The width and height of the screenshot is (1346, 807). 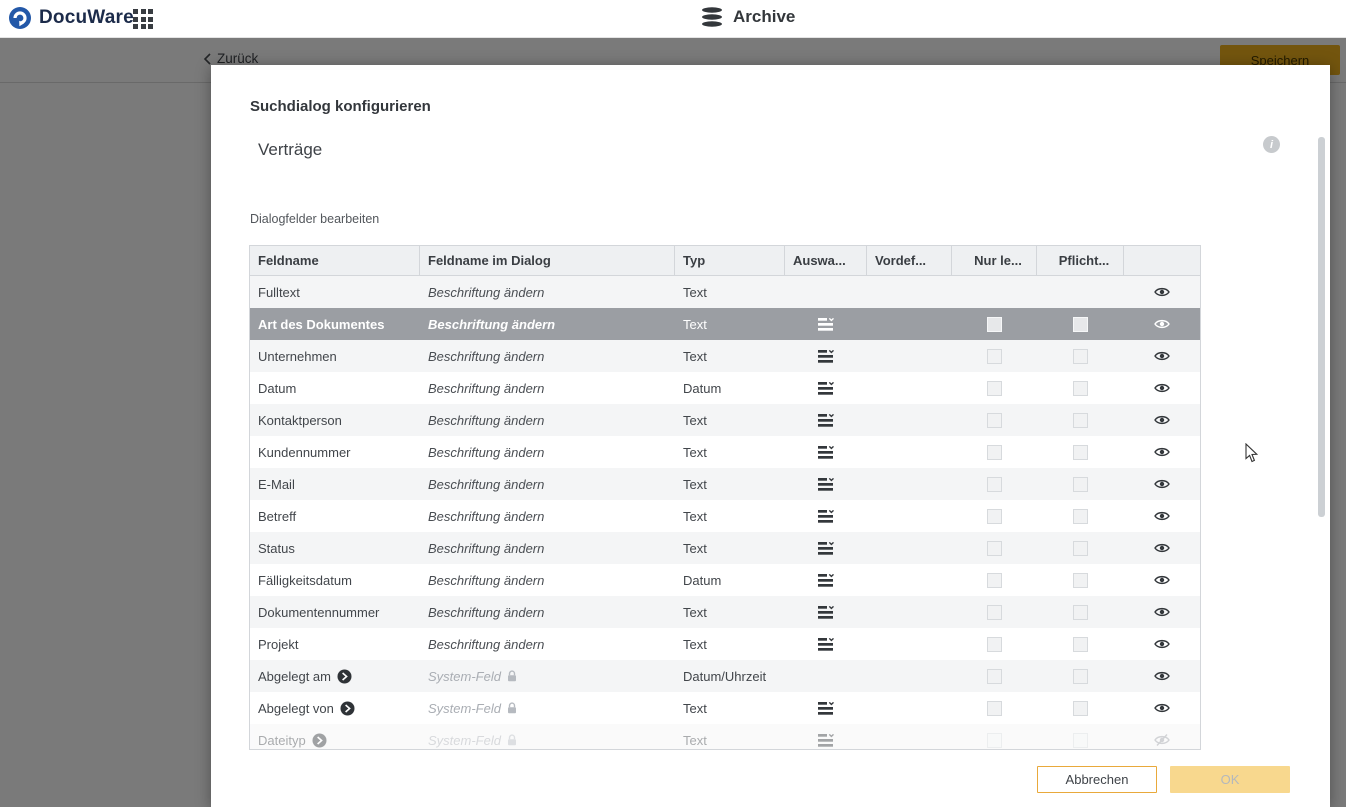 I want to click on table-row: Kontaktperson Beschriftung ändern Text, so click(x=725, y=420).